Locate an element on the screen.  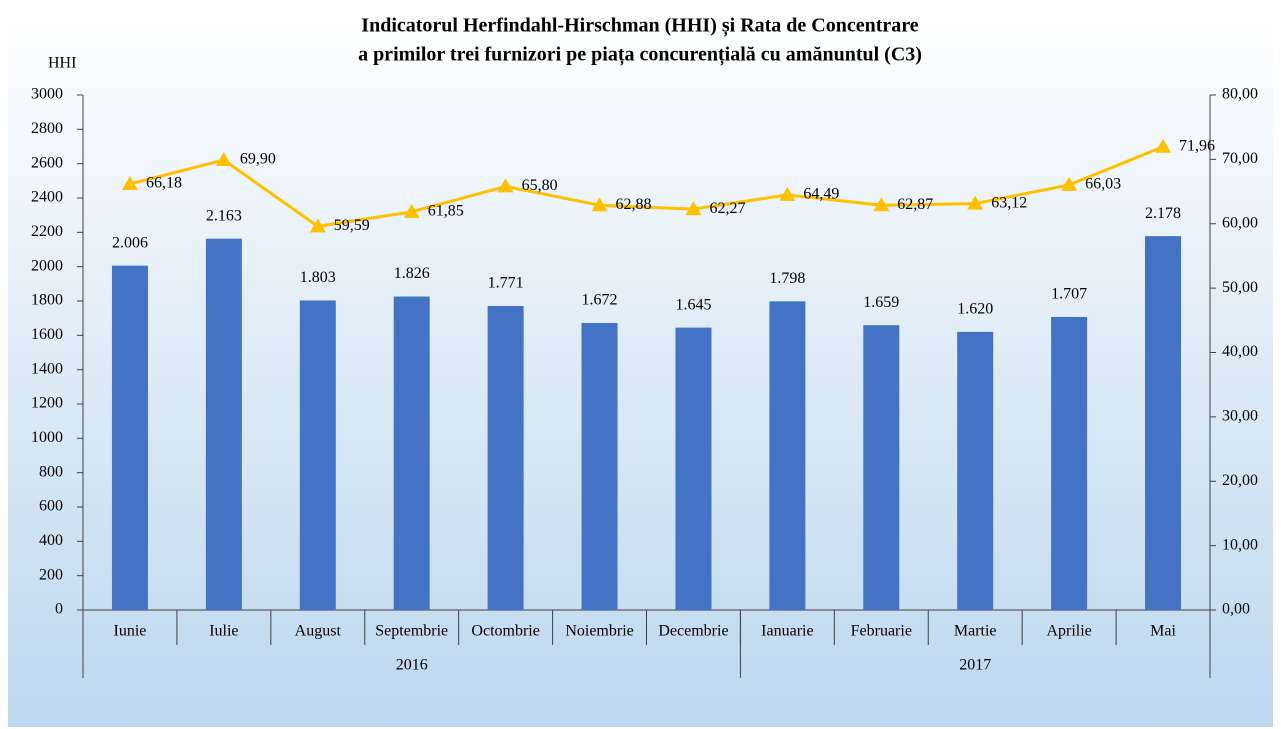
bar-value-label: 1.826 is located at coordinates (412, 273).